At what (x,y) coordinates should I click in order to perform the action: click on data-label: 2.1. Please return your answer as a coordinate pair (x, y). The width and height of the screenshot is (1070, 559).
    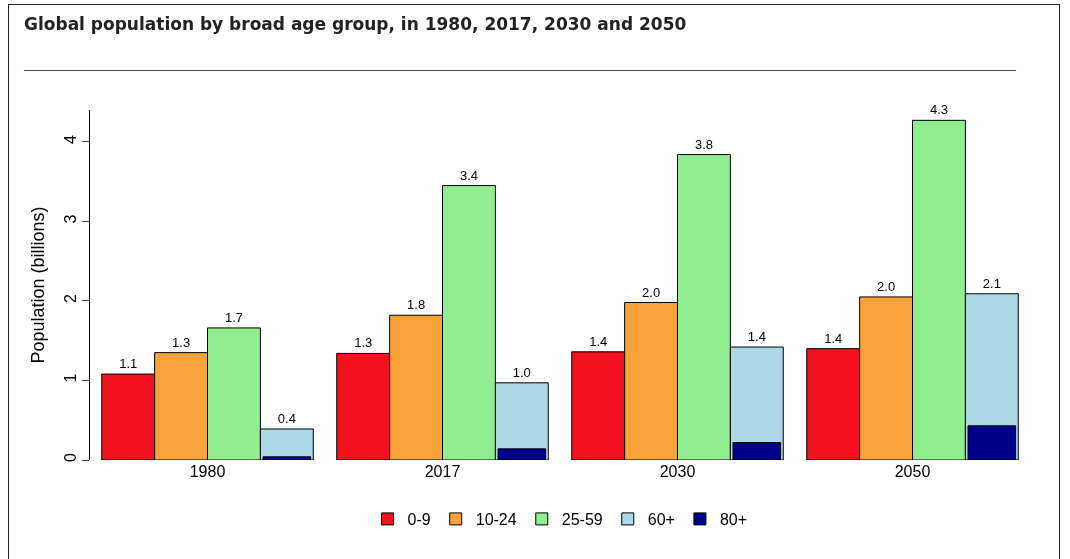
    Looking at the image, I should click on (991, 283).